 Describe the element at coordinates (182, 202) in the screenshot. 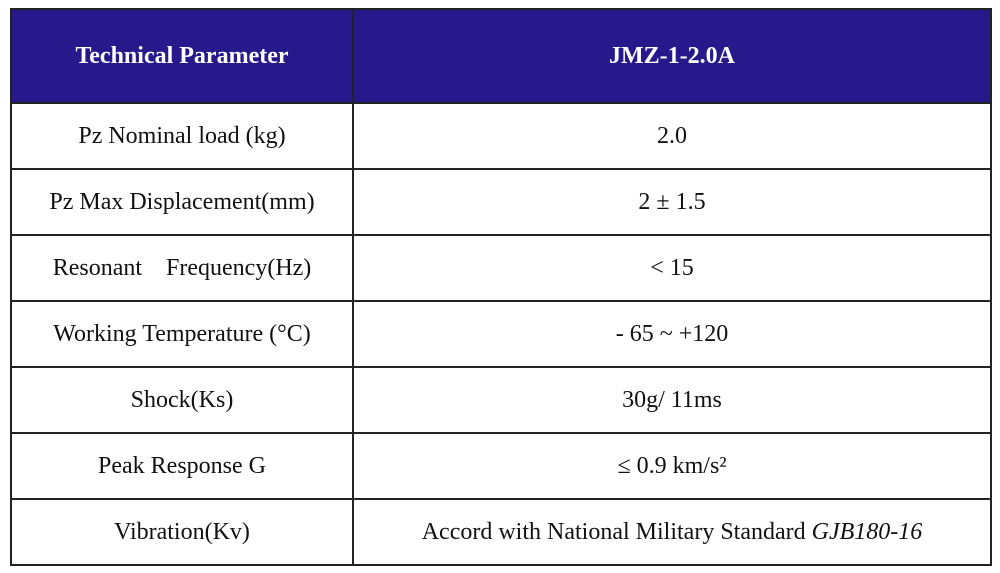

I see `parameter-cell: Pz Max Displacement(mm)` at that location.